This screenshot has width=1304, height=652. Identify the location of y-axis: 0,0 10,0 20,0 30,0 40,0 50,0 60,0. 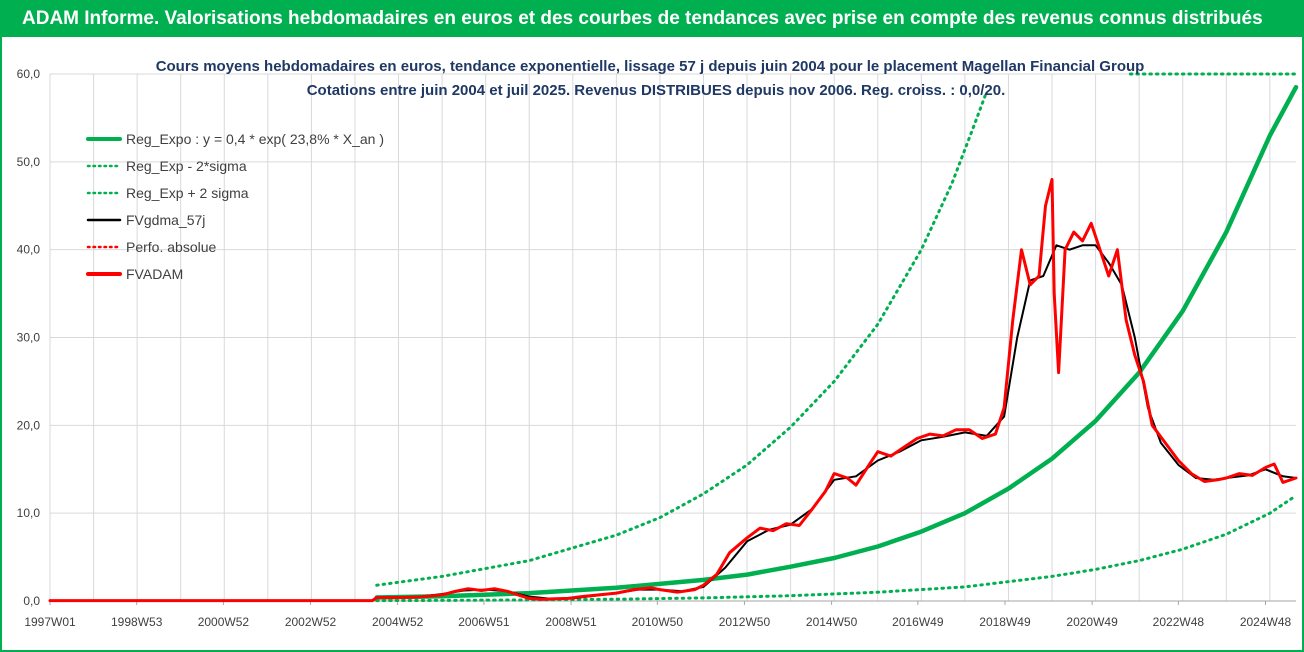
(29, 337).